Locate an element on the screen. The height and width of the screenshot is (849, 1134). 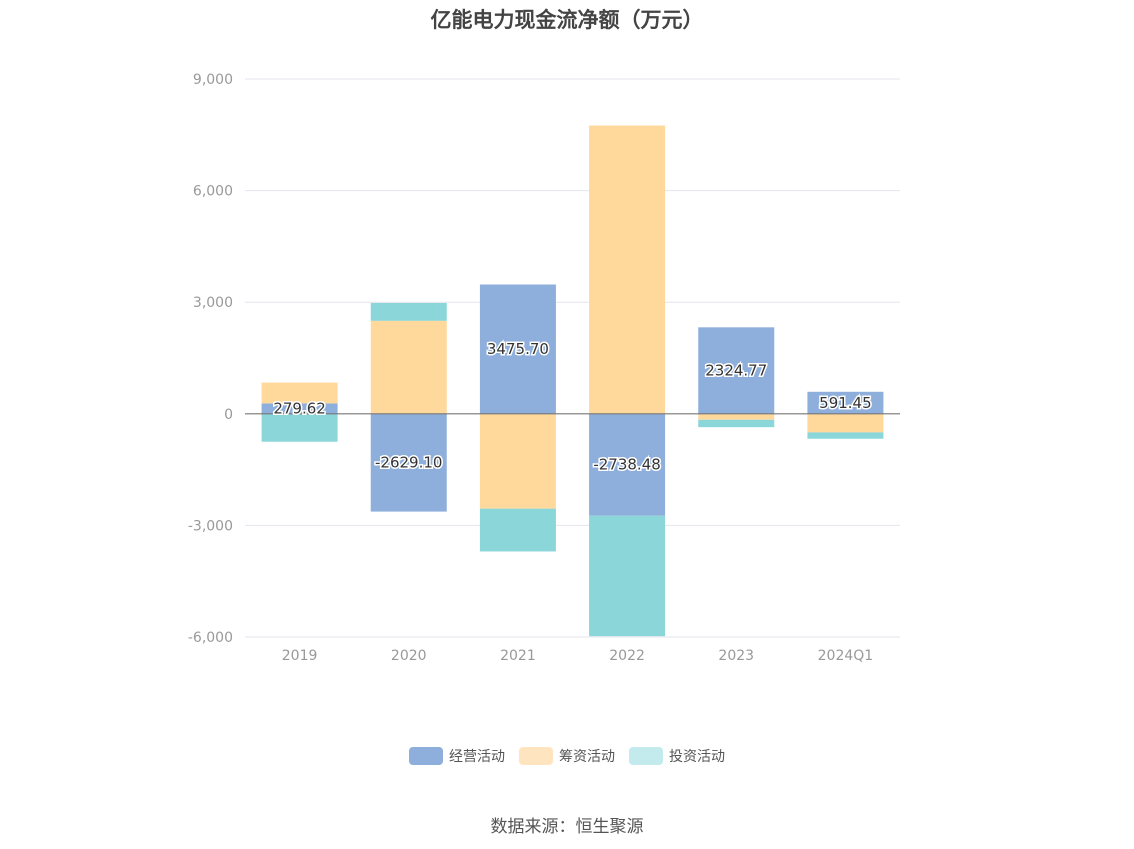
data-label-operating: 591.45 is located at coordinates (845, 403).